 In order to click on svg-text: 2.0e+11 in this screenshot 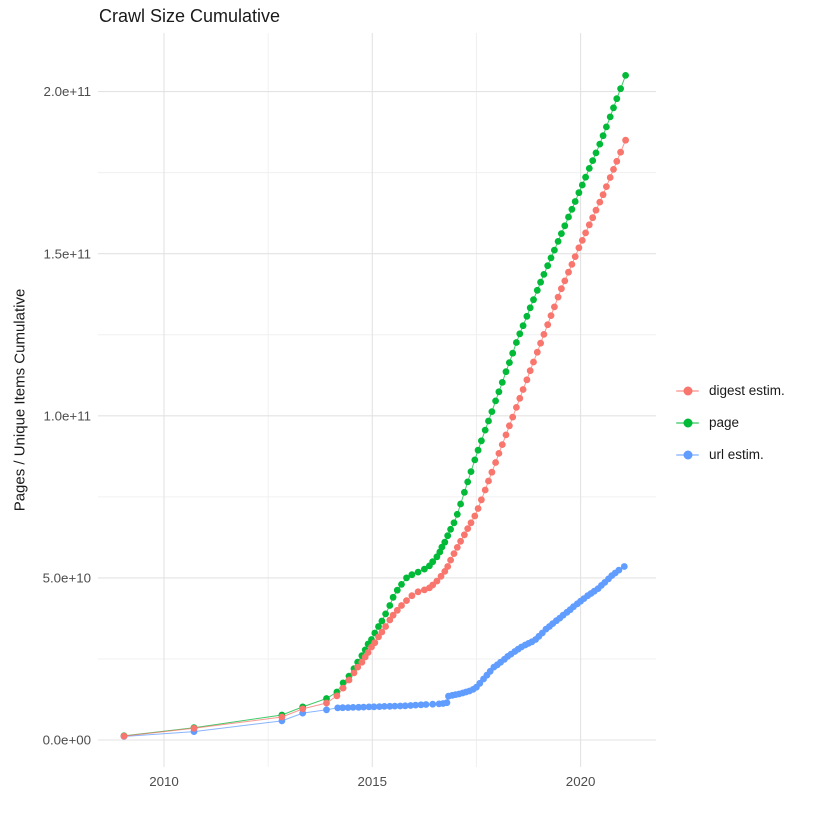, I will do `click(67, 91)`.